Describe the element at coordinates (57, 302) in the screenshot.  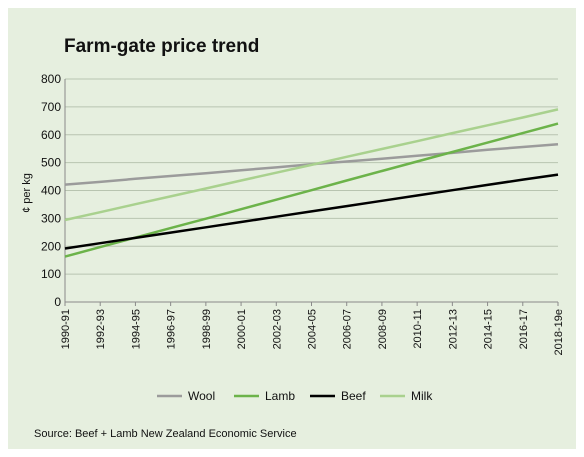
I see `y-tick-label-0: 0` at that location.